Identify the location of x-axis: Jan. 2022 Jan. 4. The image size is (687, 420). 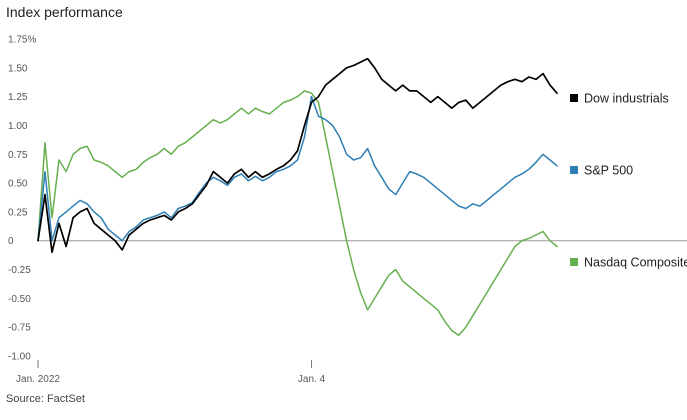
(171, 372).